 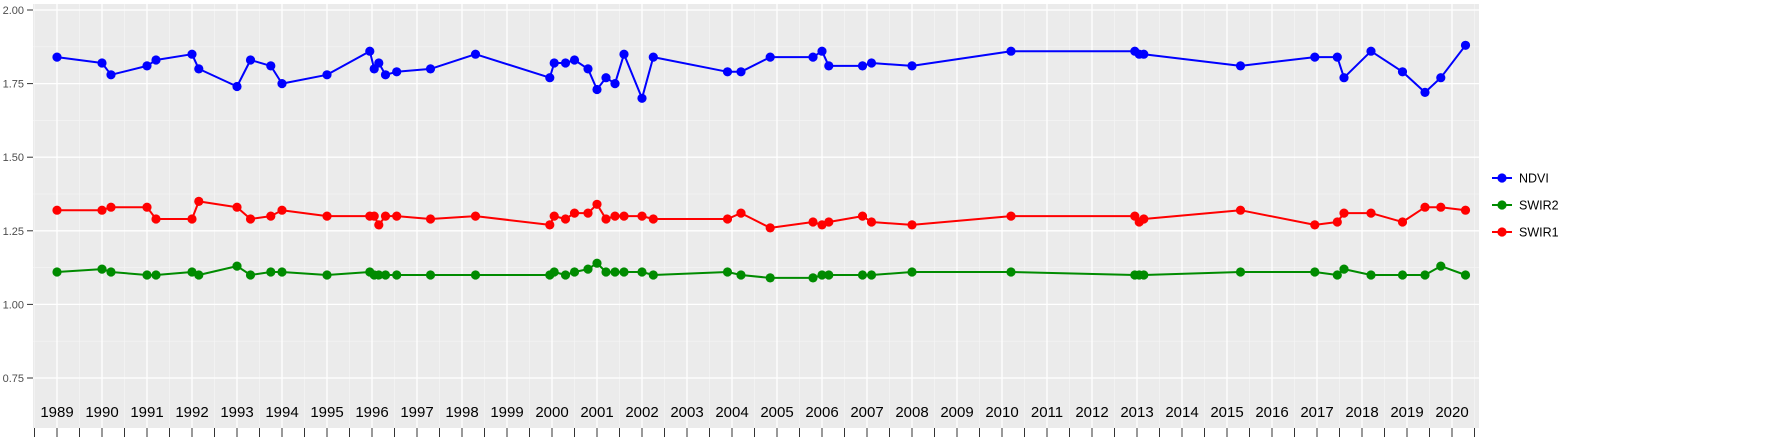 I want to click on x-tick-label: 2017, so click(x=1316, y=412).